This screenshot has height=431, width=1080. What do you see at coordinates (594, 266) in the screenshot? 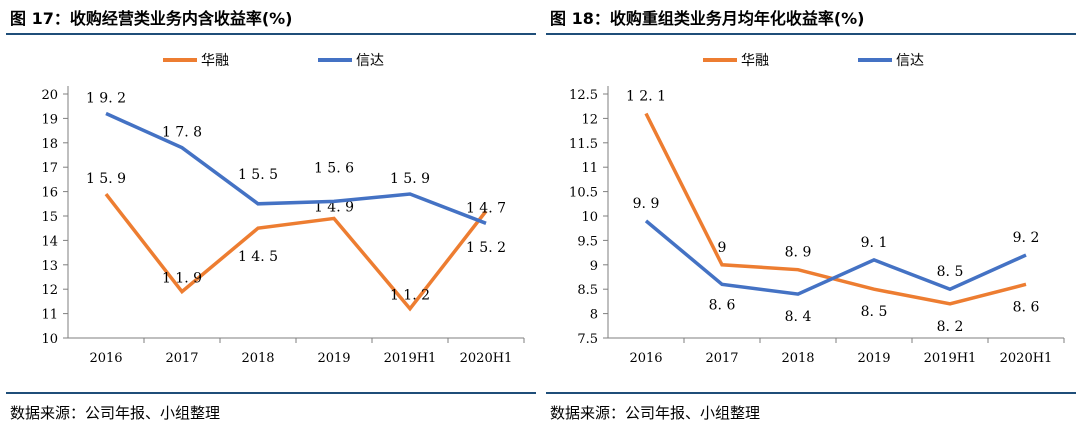
I see `y-tick-label: 9` at bounding box center [594, 266].